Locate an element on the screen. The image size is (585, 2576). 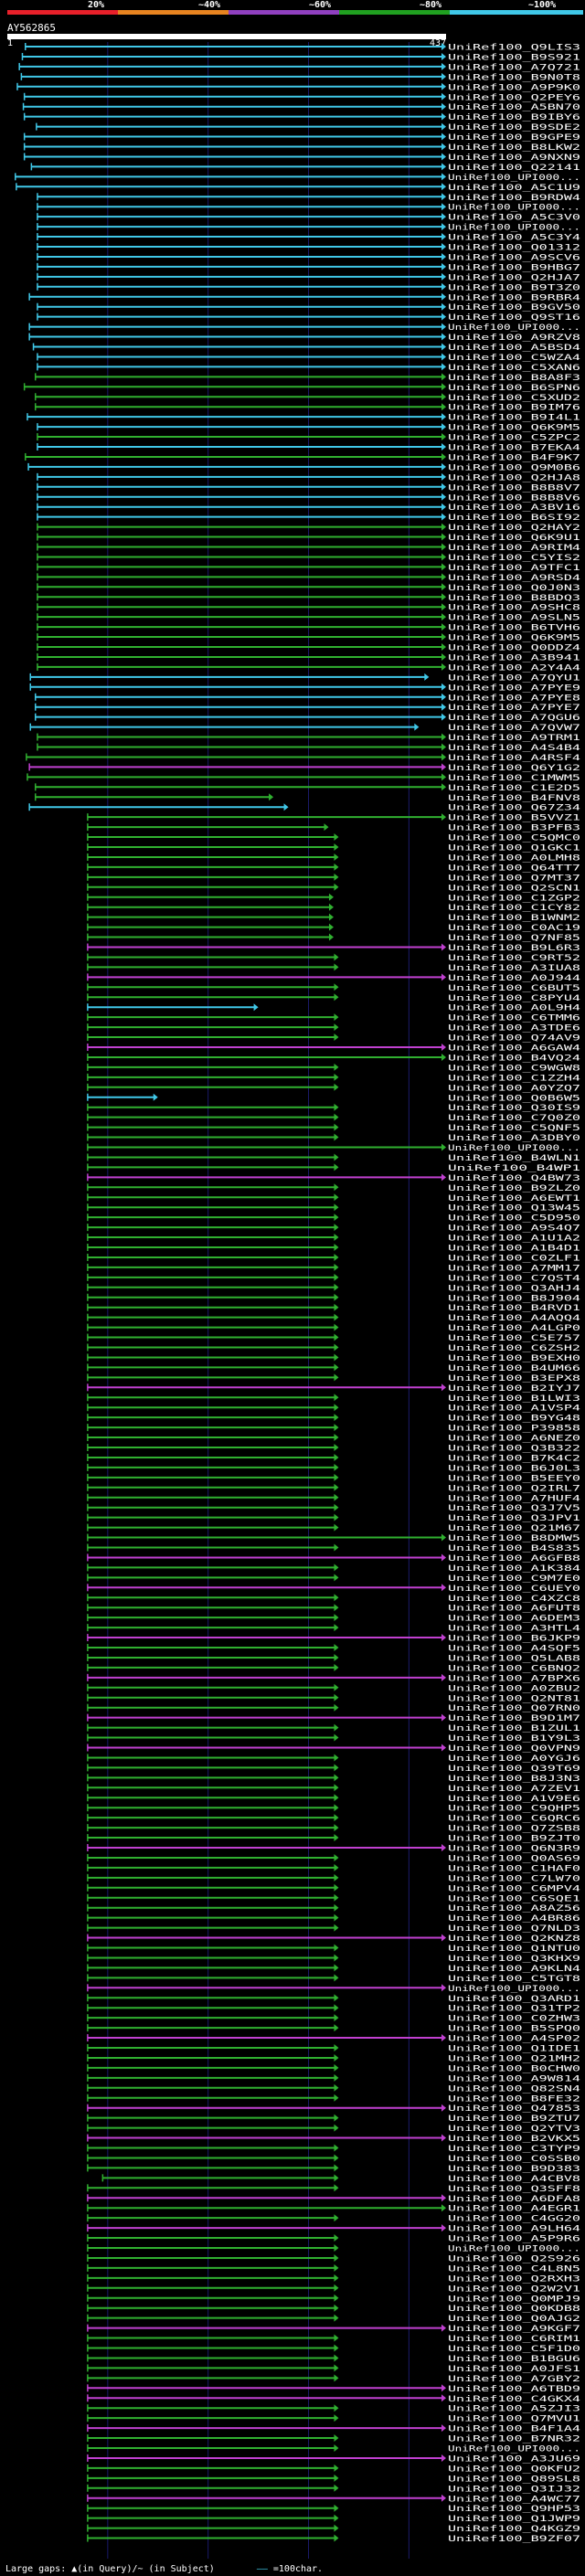
hit-label: UniRef100_B9I4L1 is located at coordinates (514, 418).